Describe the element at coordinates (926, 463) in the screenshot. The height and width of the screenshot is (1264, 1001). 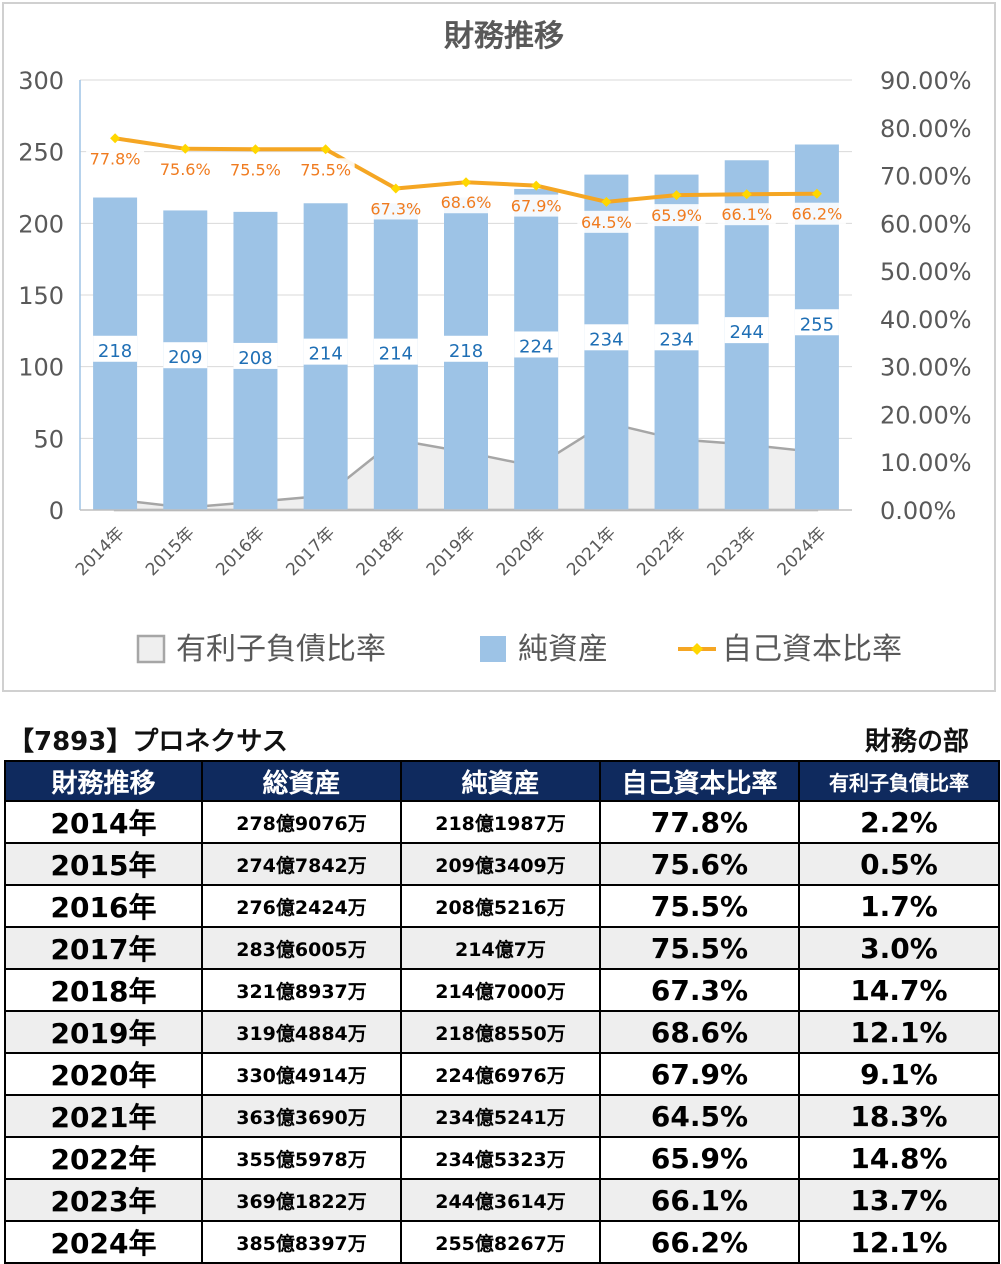
I see `y-right-tick-label: 10.00%` at that location.